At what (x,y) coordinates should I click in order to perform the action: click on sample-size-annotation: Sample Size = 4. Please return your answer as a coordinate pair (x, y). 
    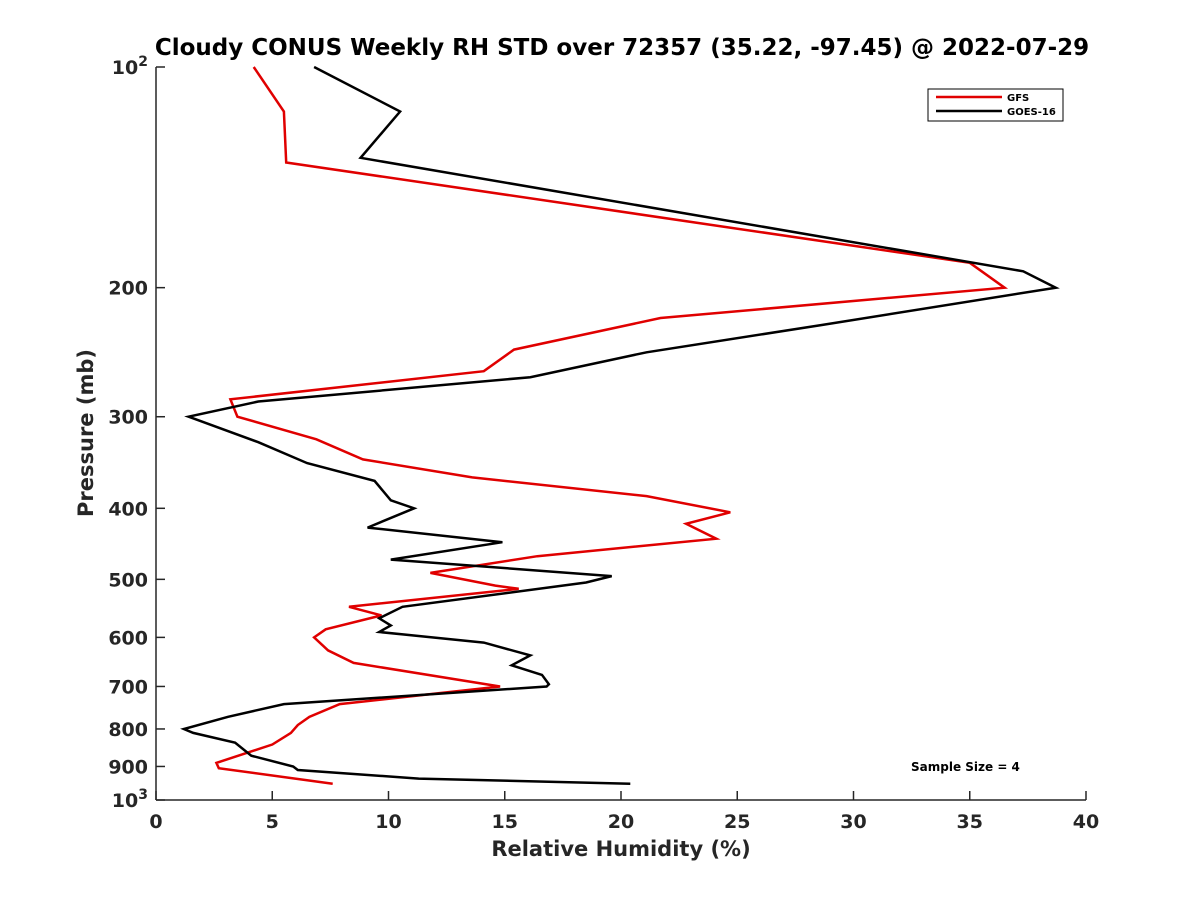
    Looking at the image, I should click on (965, 767).